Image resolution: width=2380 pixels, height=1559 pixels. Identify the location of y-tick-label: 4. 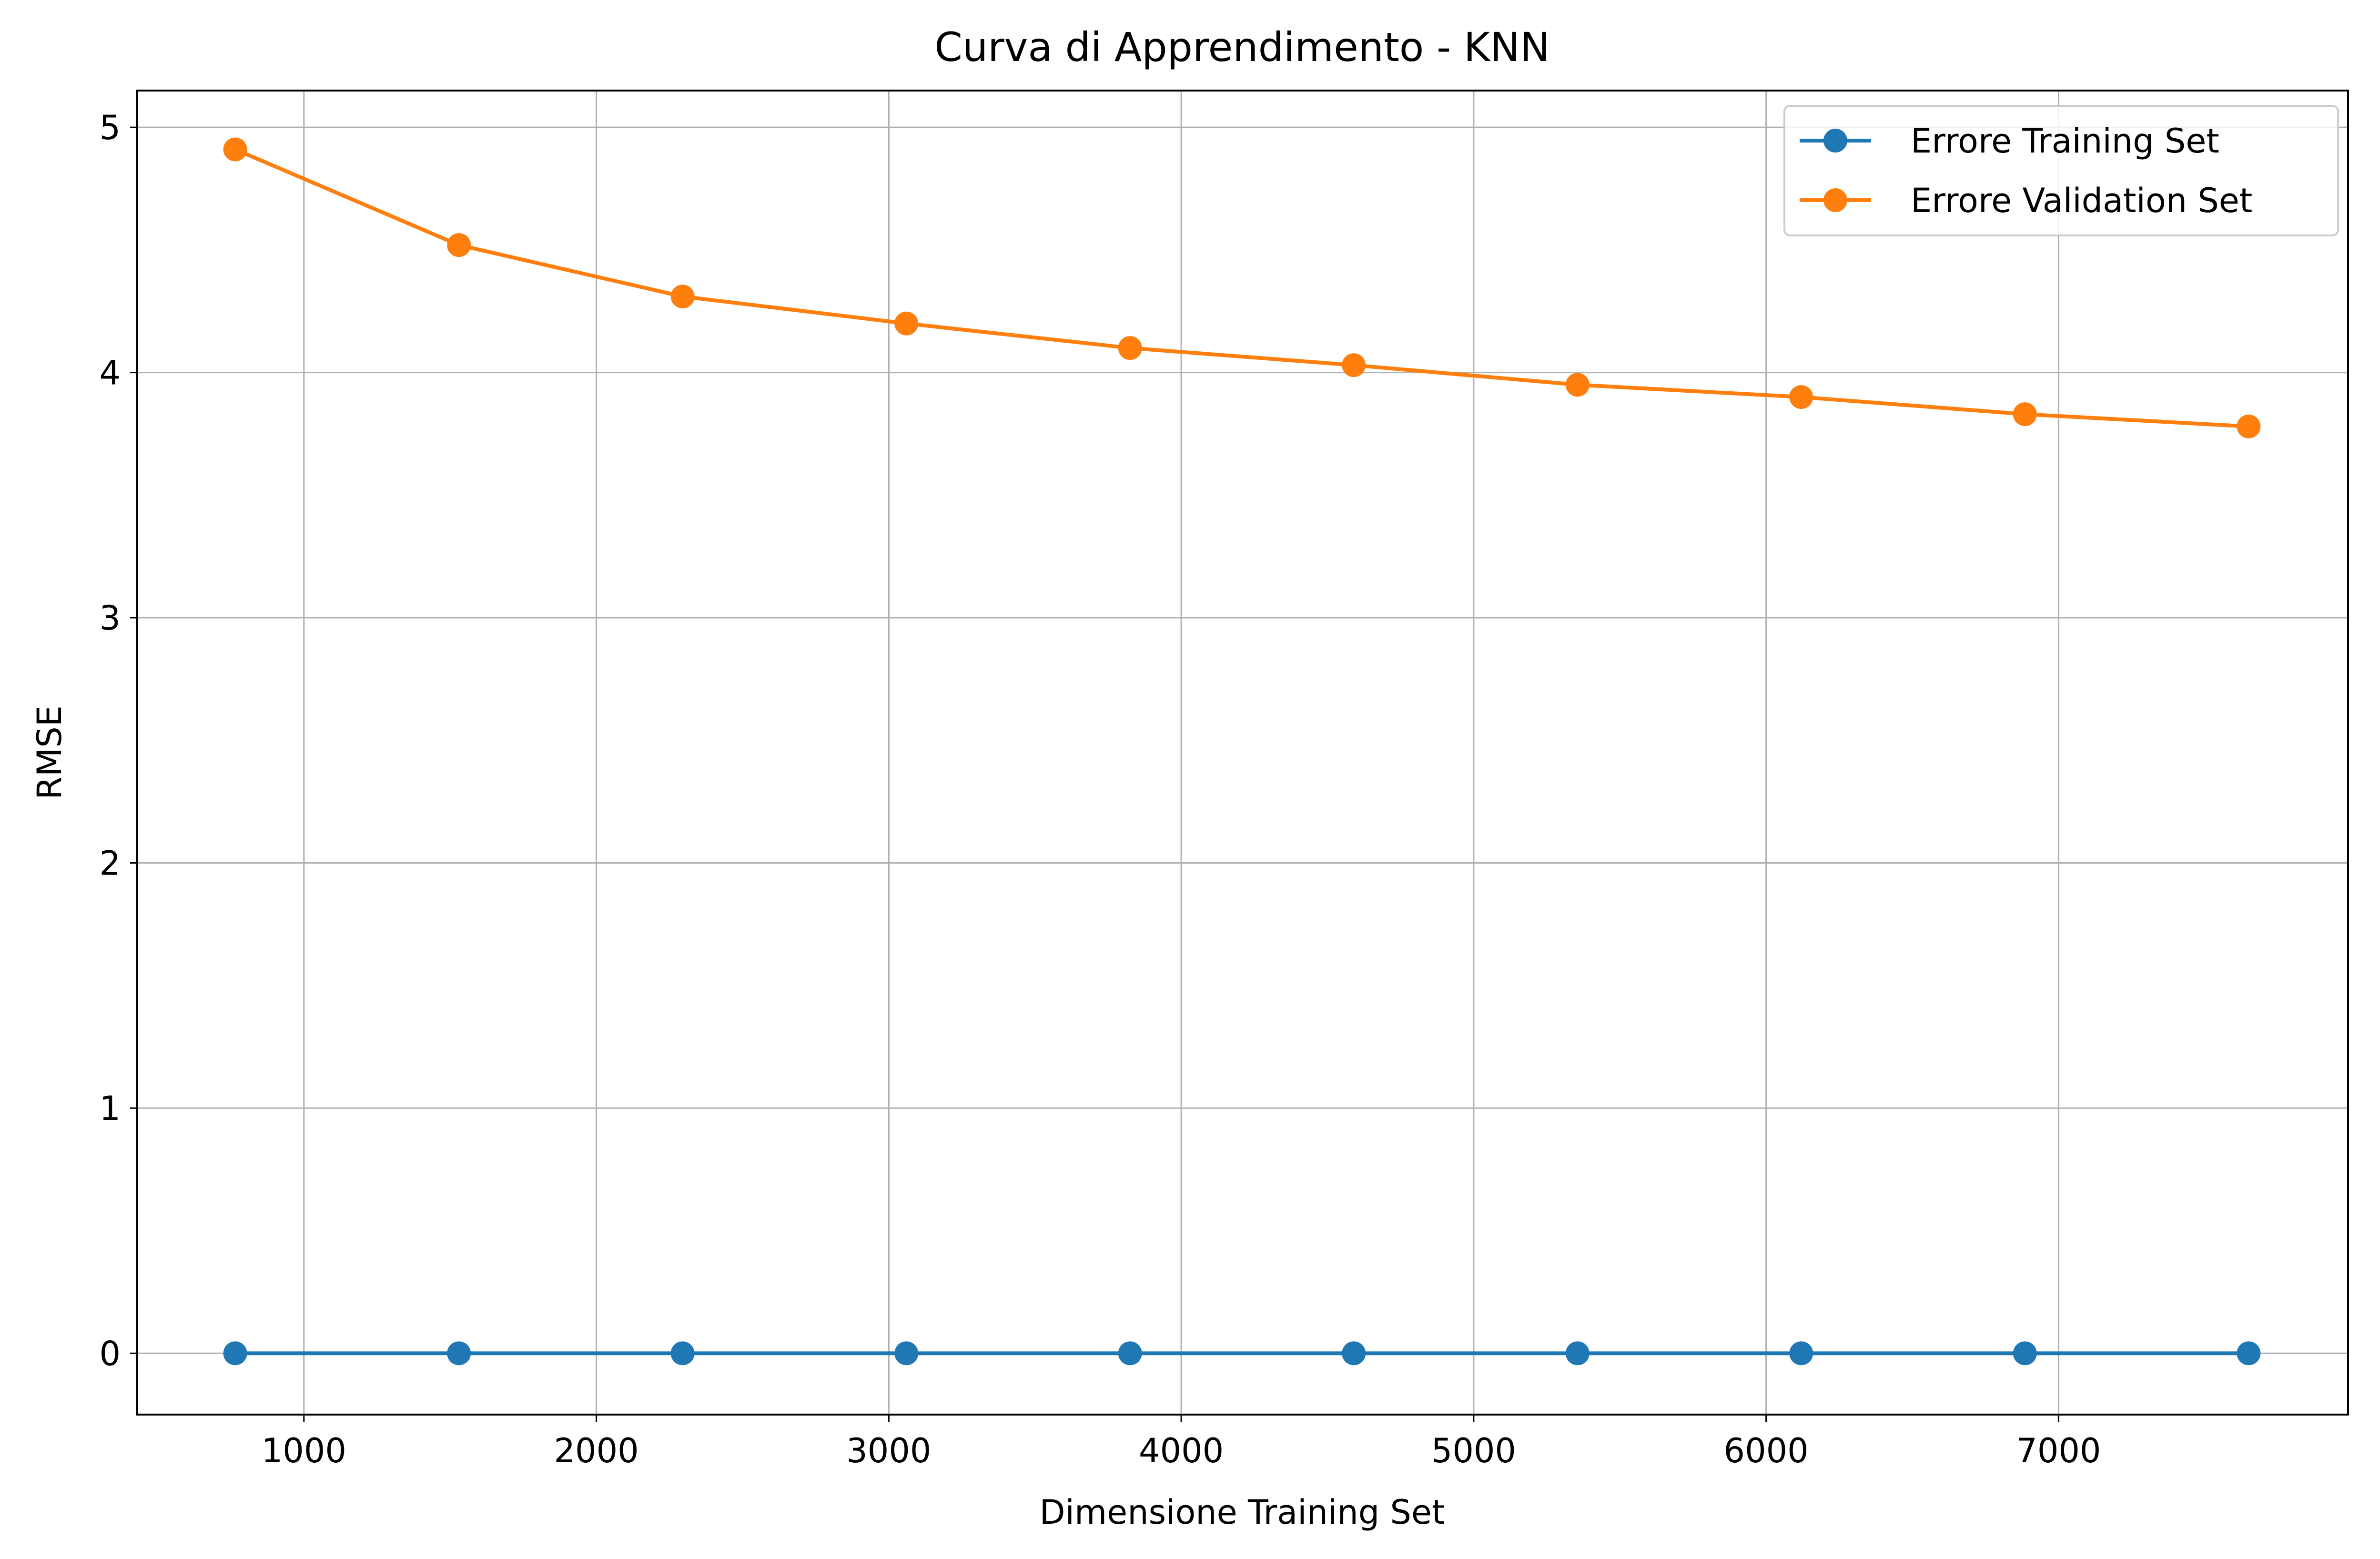
(110, 373).